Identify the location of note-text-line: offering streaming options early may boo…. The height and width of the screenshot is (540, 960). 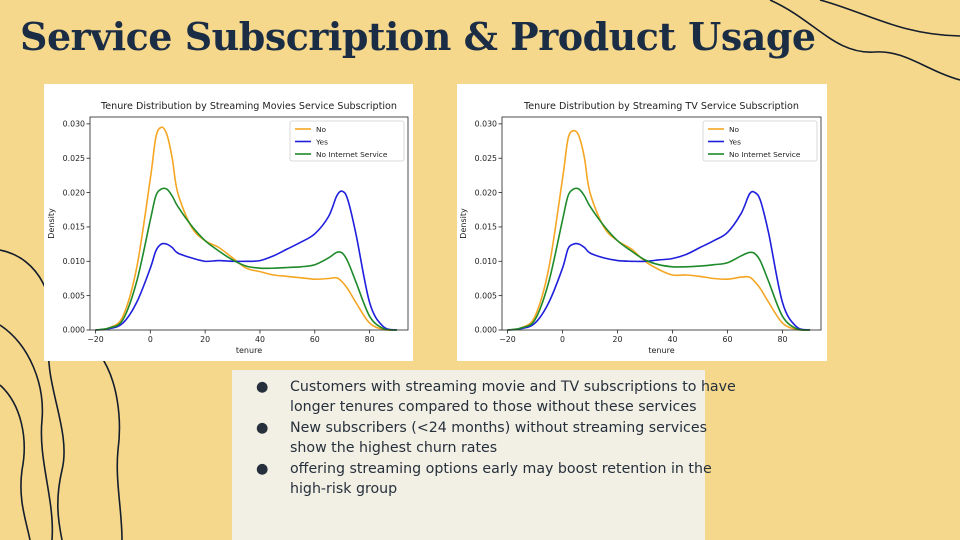
(501, 469).